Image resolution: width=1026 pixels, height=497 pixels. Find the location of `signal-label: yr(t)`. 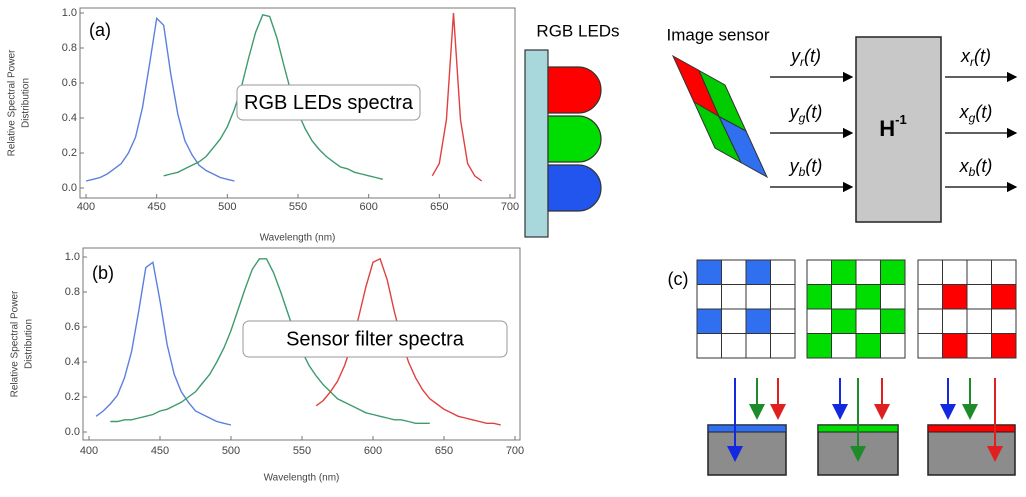

signal-label: yr(t) is located at coordinates (805, 57).